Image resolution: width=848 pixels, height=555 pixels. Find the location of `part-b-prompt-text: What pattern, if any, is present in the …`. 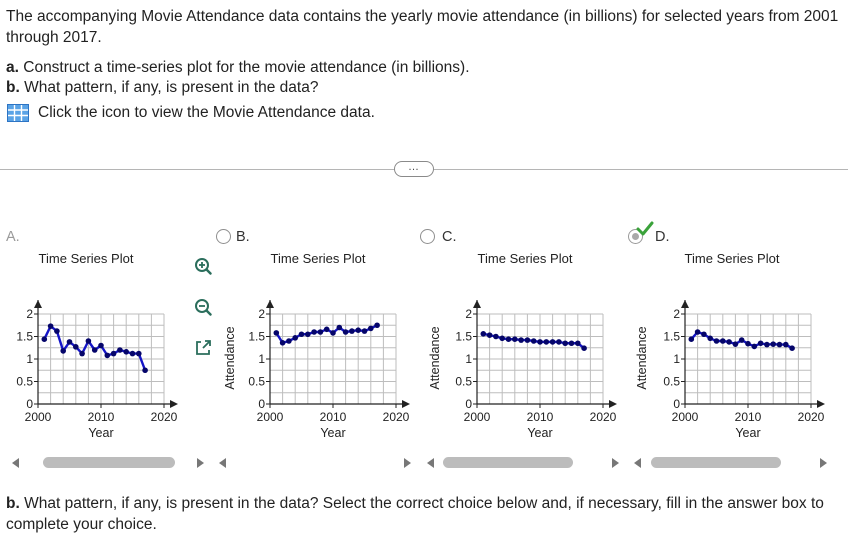

part-b-prompt-text: What pattern, if any, is present in the … is located at coordinates (415, 514).